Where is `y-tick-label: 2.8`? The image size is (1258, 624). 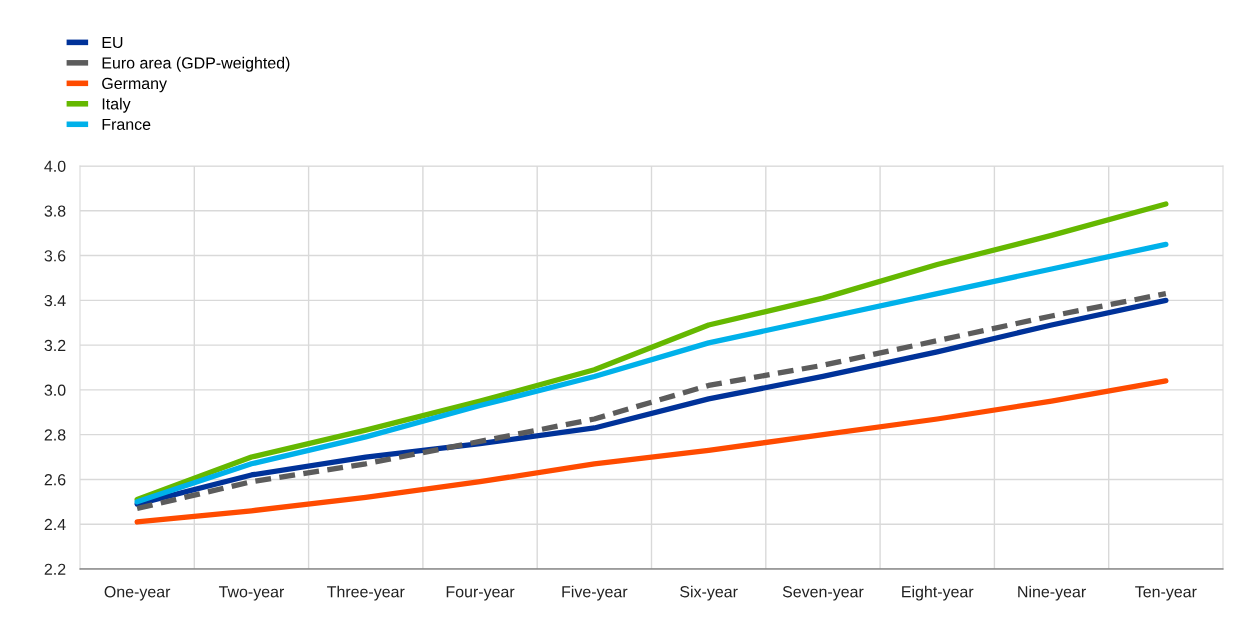 y-tick-label: 2.8 is located at coordinates (55, 435).